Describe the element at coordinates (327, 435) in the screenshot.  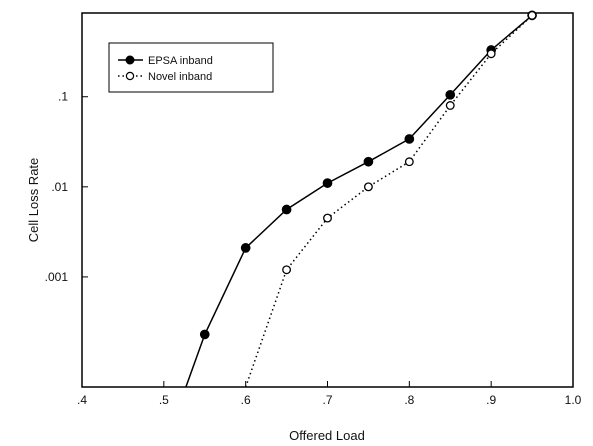
I see `x-axis-label: Offered Load` at that location.